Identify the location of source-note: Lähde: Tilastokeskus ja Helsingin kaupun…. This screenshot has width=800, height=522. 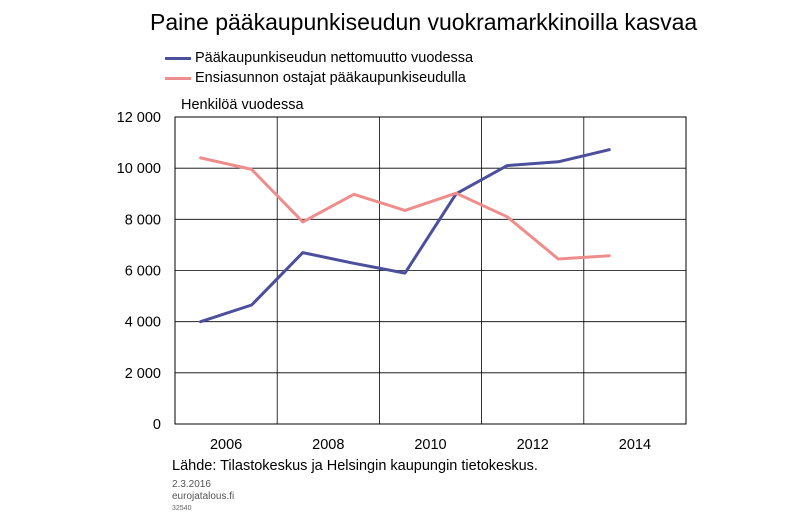
(355, 466).